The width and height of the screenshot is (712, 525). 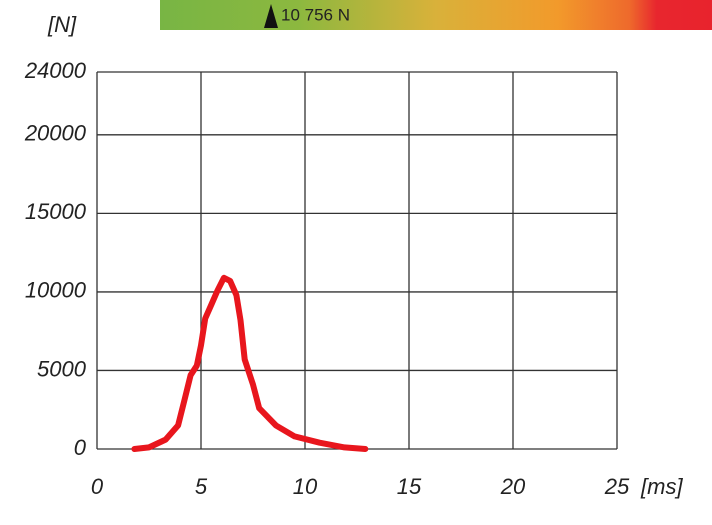 What do you see at coordinates (97, 486) in the screenshot?
I see `x-tick-label: 0` at bounding box center [97, 486].